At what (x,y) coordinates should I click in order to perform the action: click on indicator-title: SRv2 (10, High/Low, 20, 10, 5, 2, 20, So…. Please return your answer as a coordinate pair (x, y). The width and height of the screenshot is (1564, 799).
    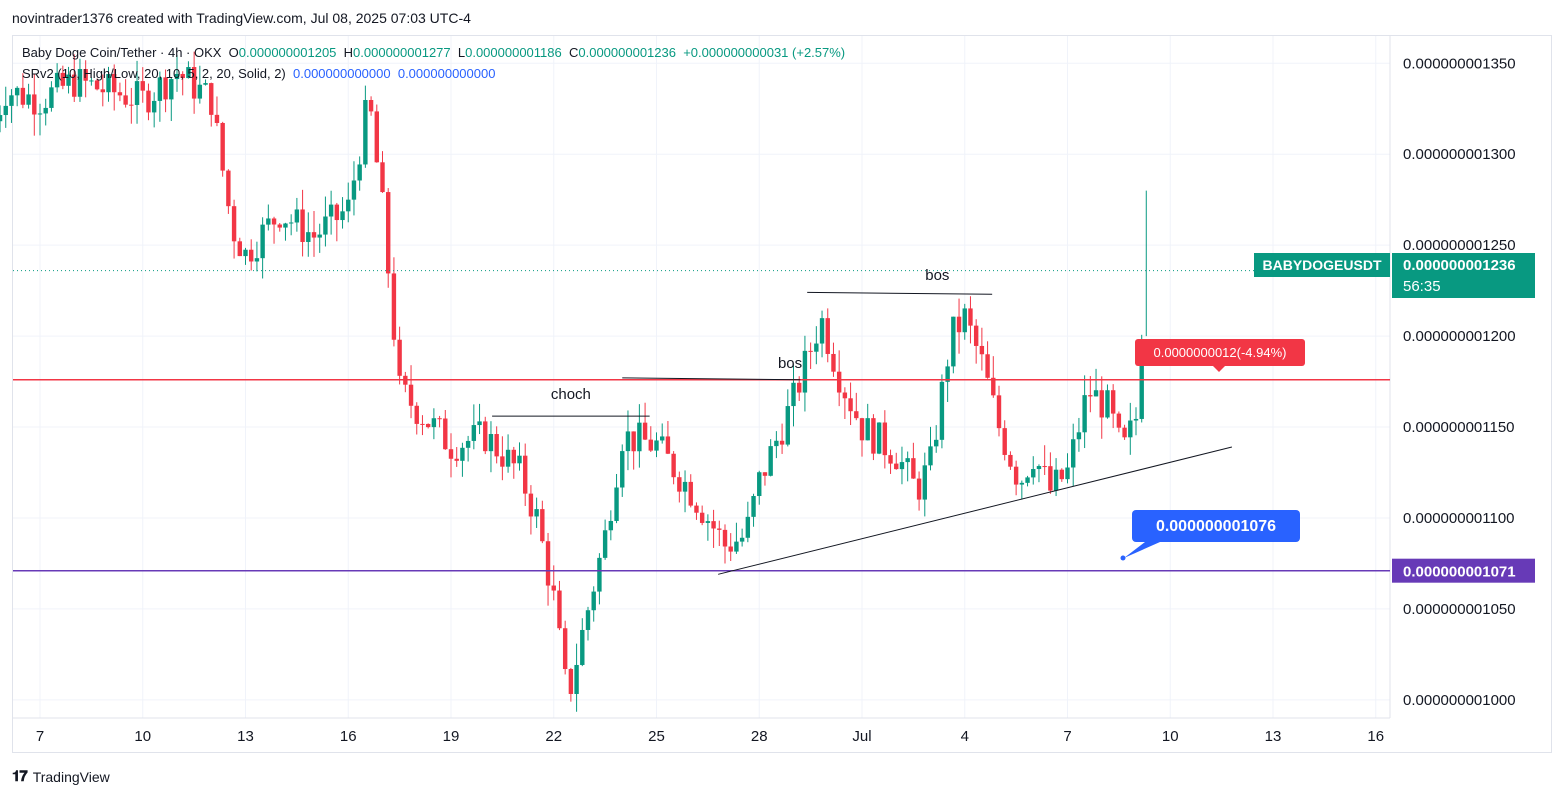
    Looking at the image, I should click on (154, 73).